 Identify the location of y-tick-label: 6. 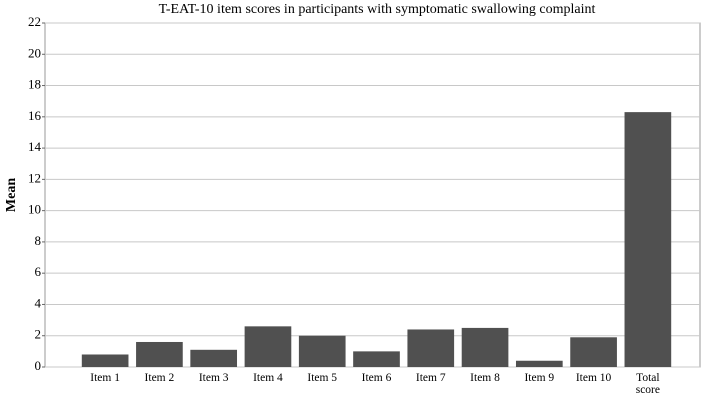
(38, 271).